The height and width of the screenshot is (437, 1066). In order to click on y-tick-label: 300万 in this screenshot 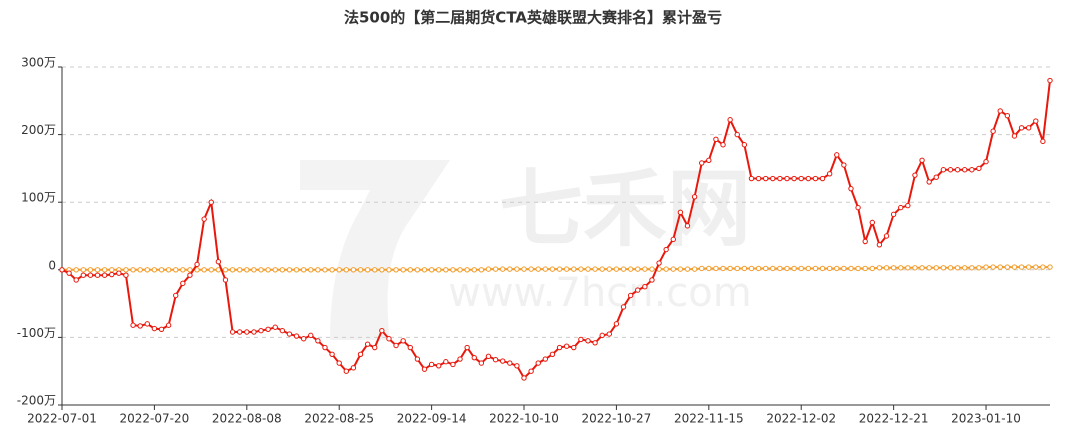, I will do `click(38, 63)`.